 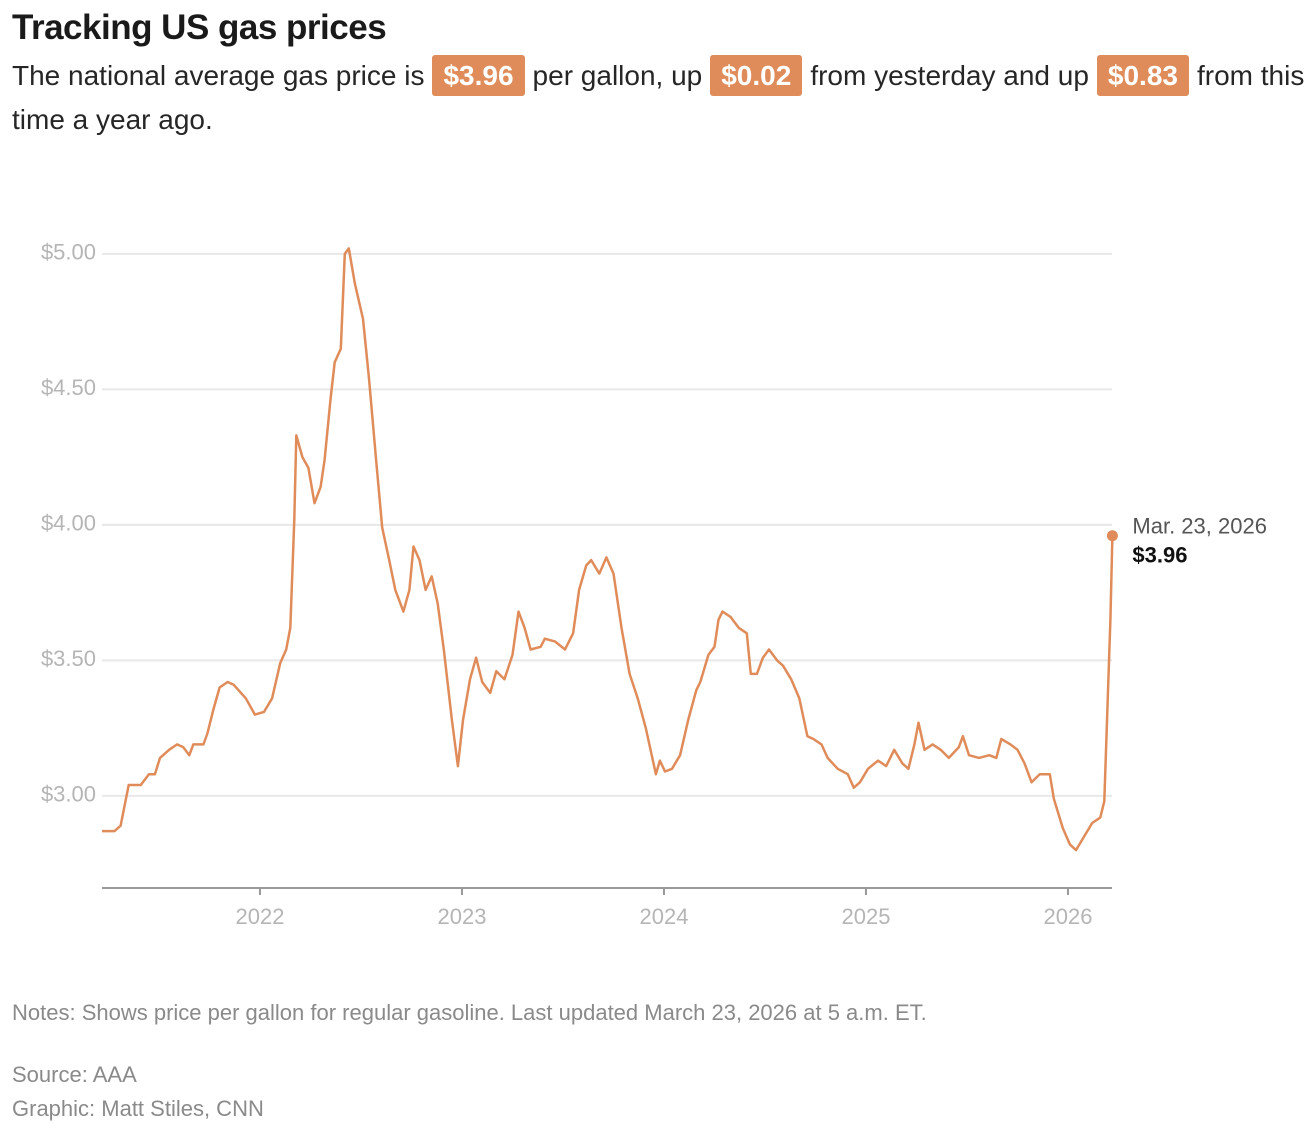 What do you see at coordinates (68, 523) in the screenshot?
I see `y-tick-label: $4.00` at bounding box center [68, 523].